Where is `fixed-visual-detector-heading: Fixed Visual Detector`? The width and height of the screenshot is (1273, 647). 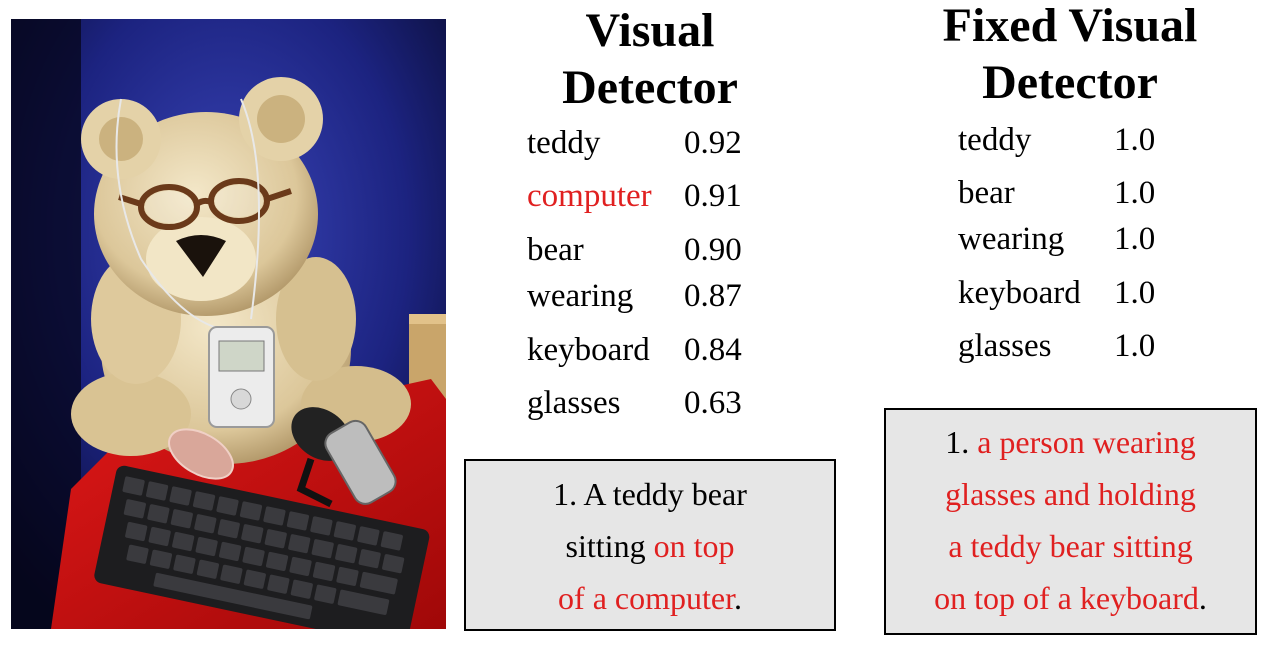 fixed-visual-detector-heading: Fixed Visual Detector is located at coordinates (1070, 55).